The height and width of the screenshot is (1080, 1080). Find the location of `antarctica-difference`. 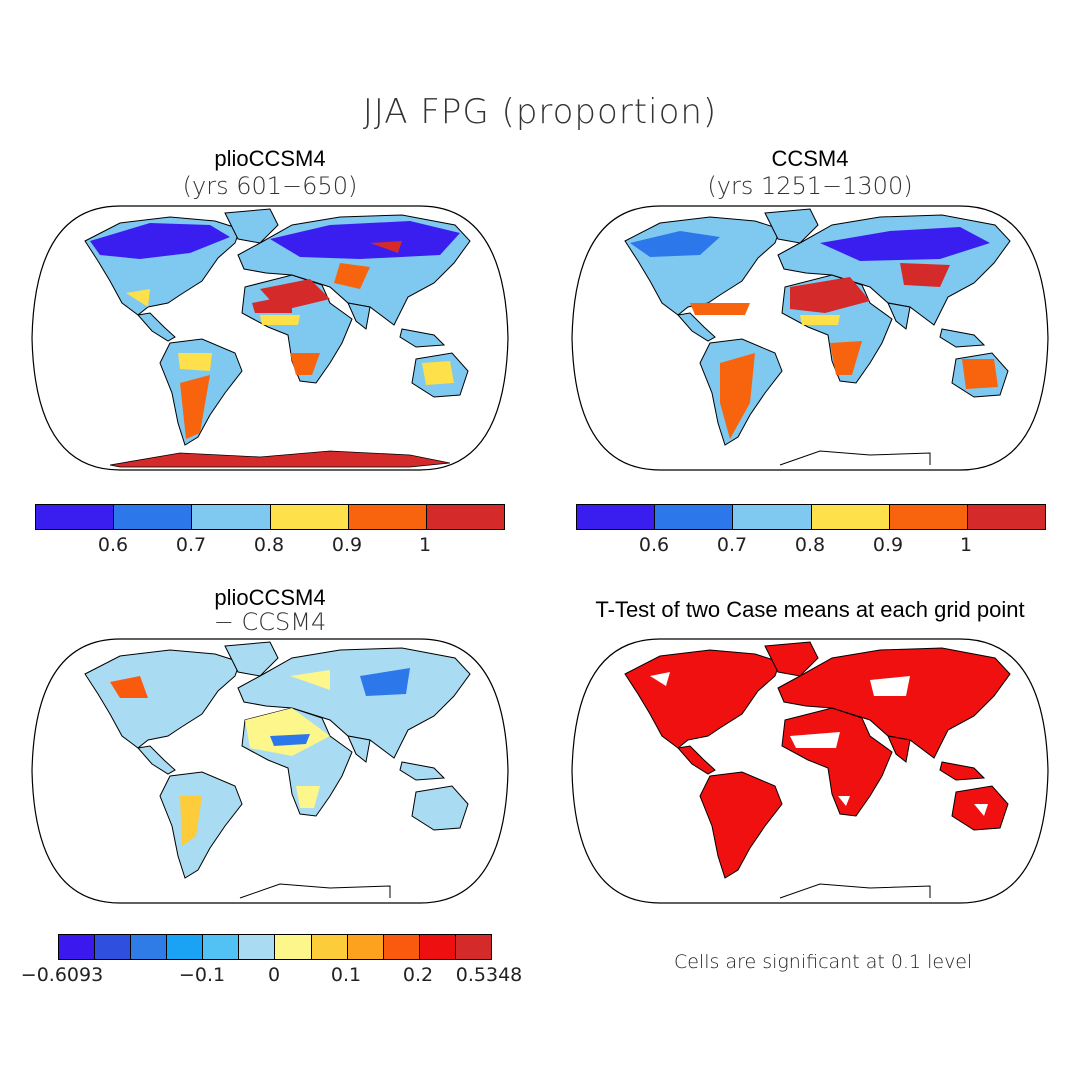

antarctica-difference is located at coordinates (315, 891).